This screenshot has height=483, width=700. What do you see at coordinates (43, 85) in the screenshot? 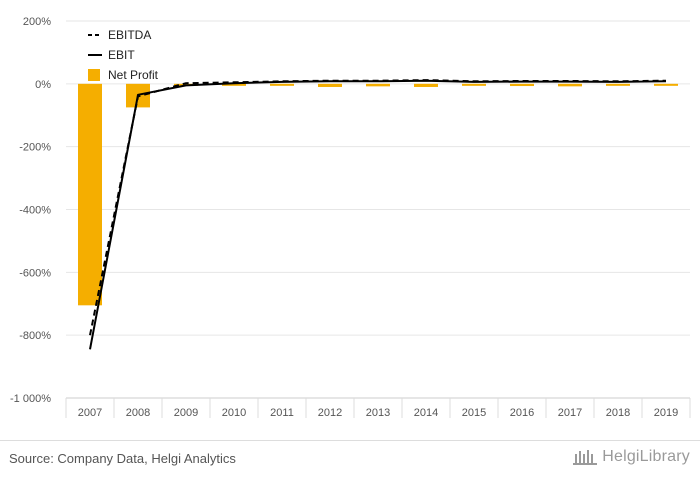
I see `y-tick-label: 0%` at bounding box center [43, 85].